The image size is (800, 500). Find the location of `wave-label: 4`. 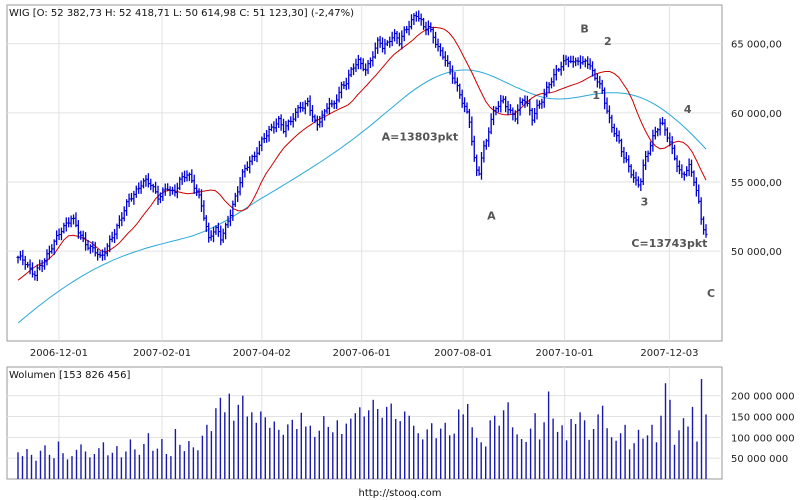

wave-label: 4 is located at coordinates (688, 109).